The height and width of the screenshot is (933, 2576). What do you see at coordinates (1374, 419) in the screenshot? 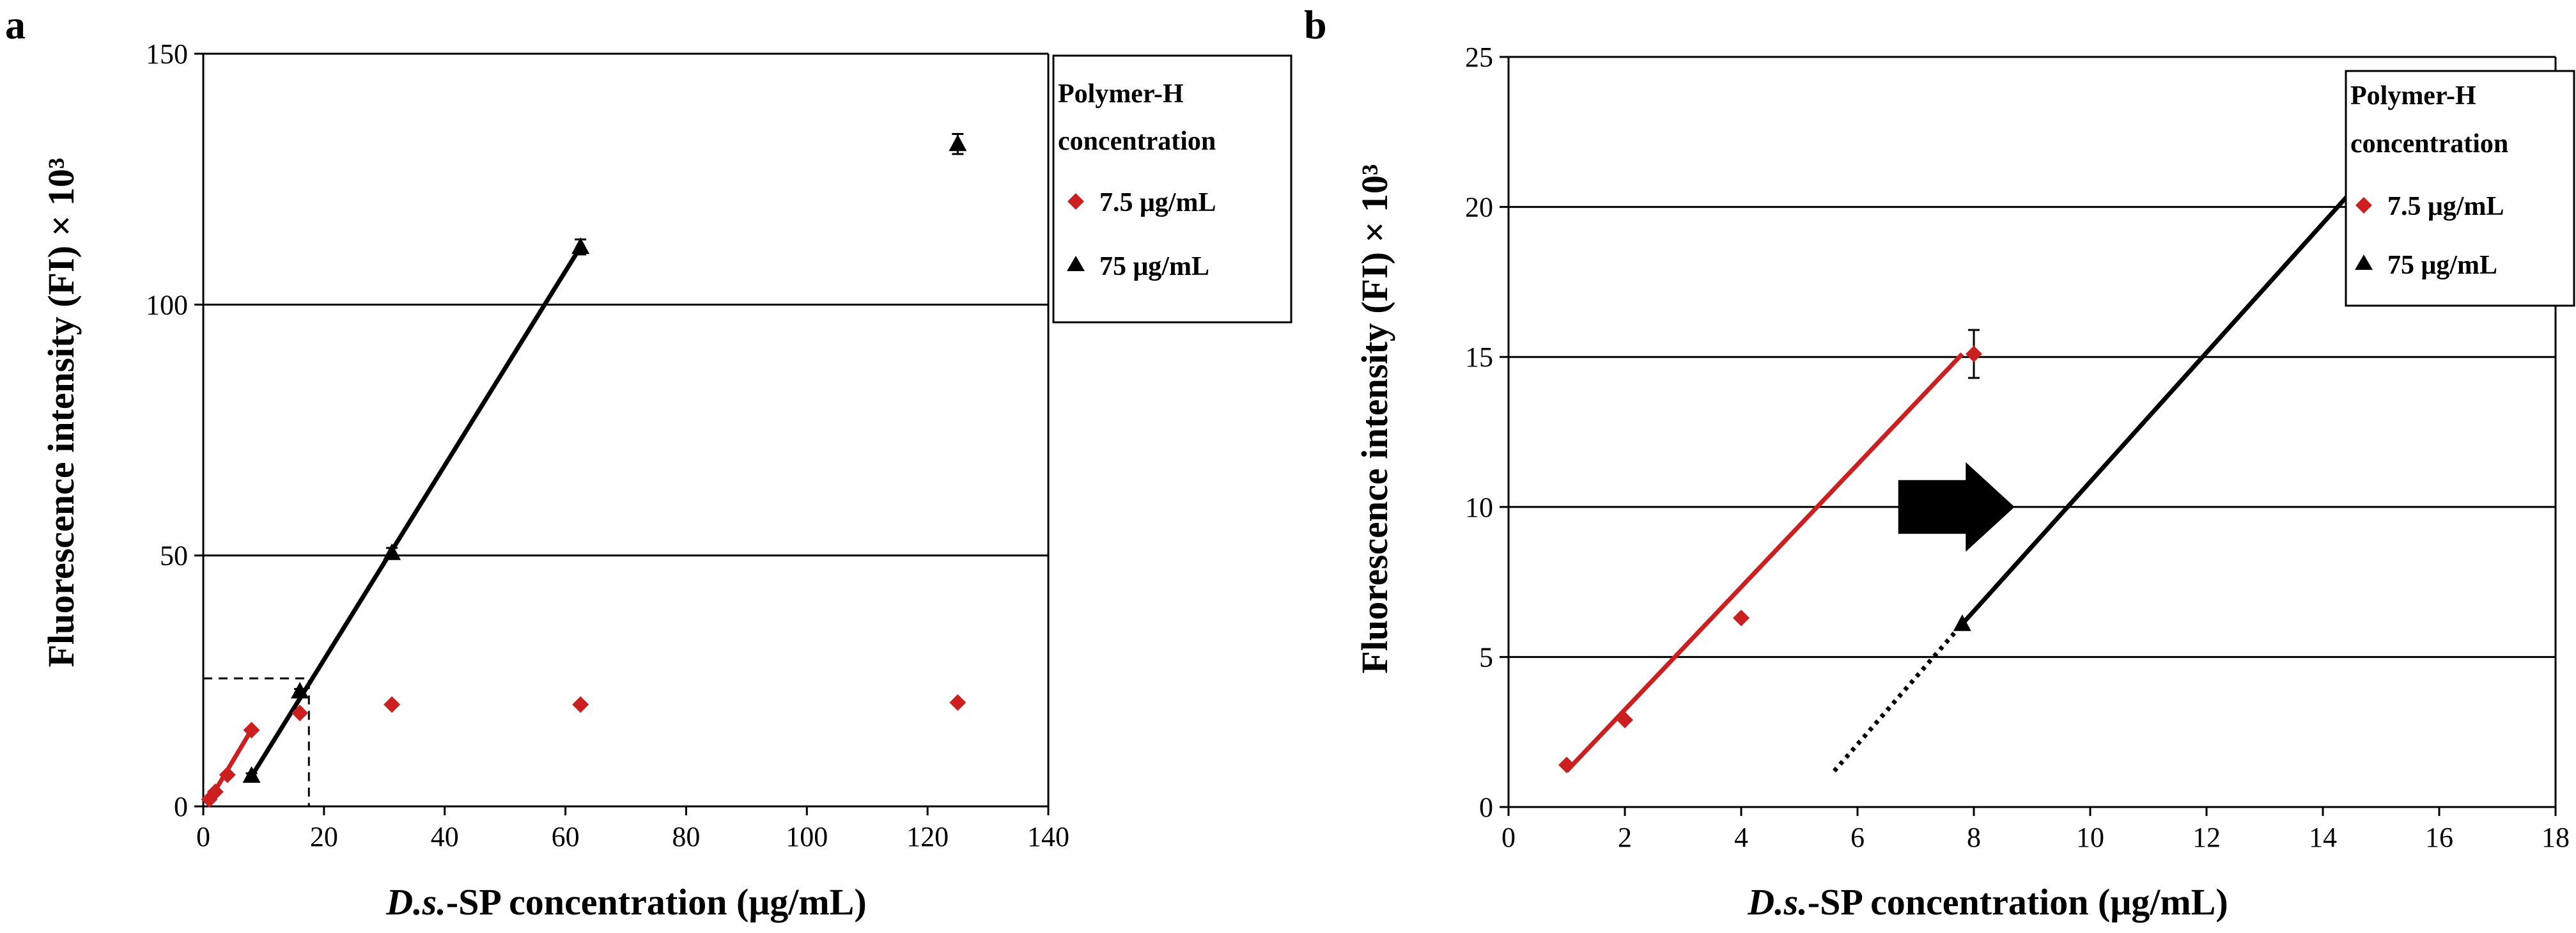
I see `panel-b-y-axis-title: Fluorescence intensity (FI) × 10³` at bounding box center [1374, 419].